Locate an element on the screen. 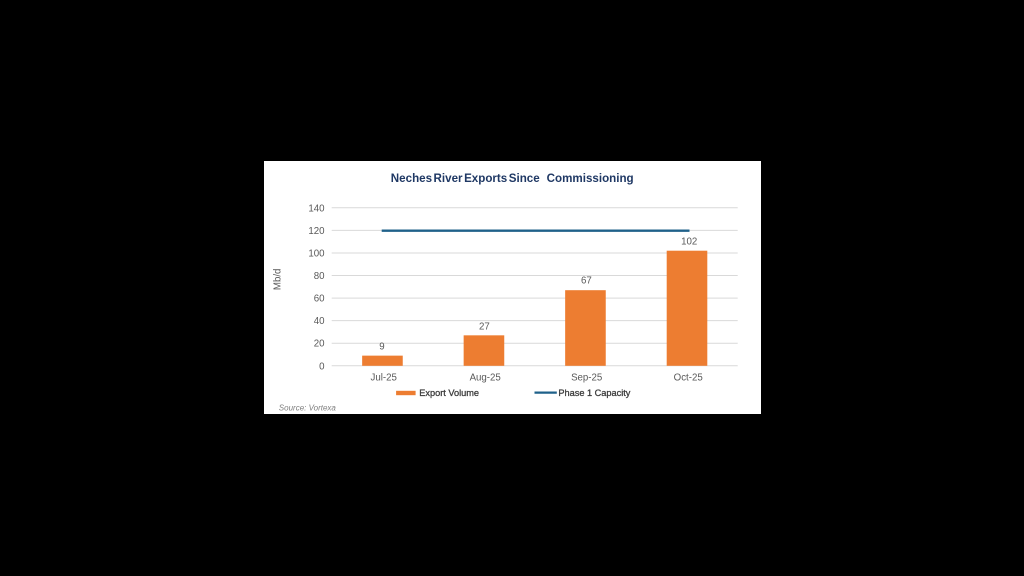 The height and width of the screenshot is (576, 1024). svg-text: 120 is located at coordinates (316, 230).